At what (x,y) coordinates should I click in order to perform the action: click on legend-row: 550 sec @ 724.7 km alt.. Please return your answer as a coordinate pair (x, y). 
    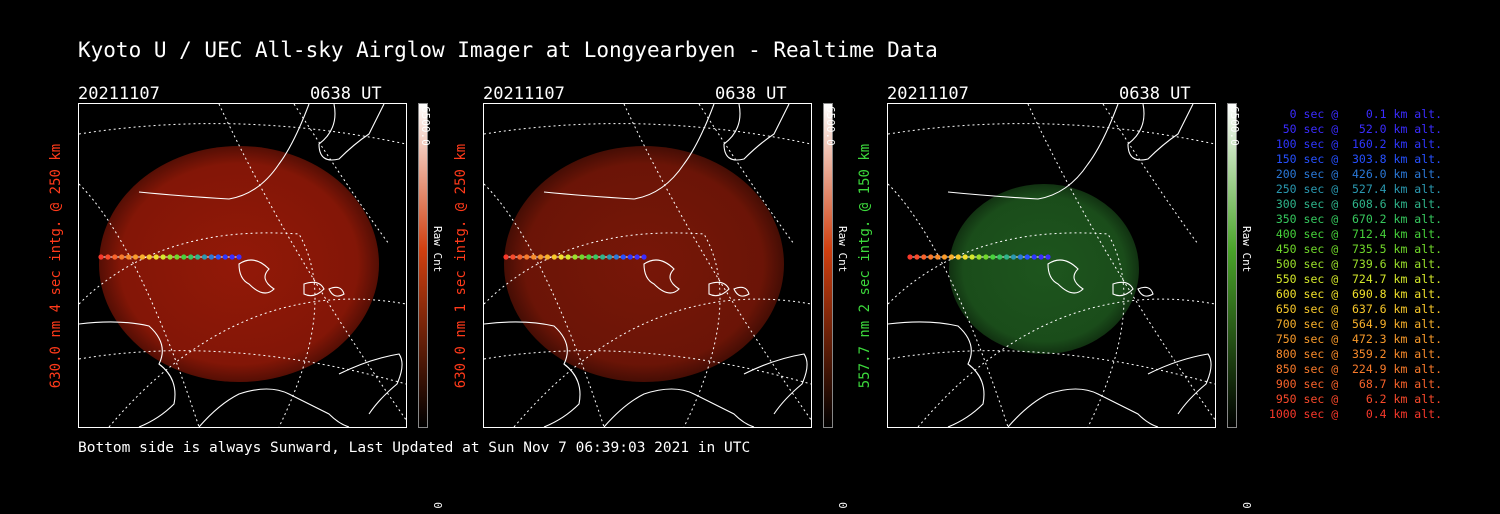
    Looking at the image, I should click on (1355, 279).